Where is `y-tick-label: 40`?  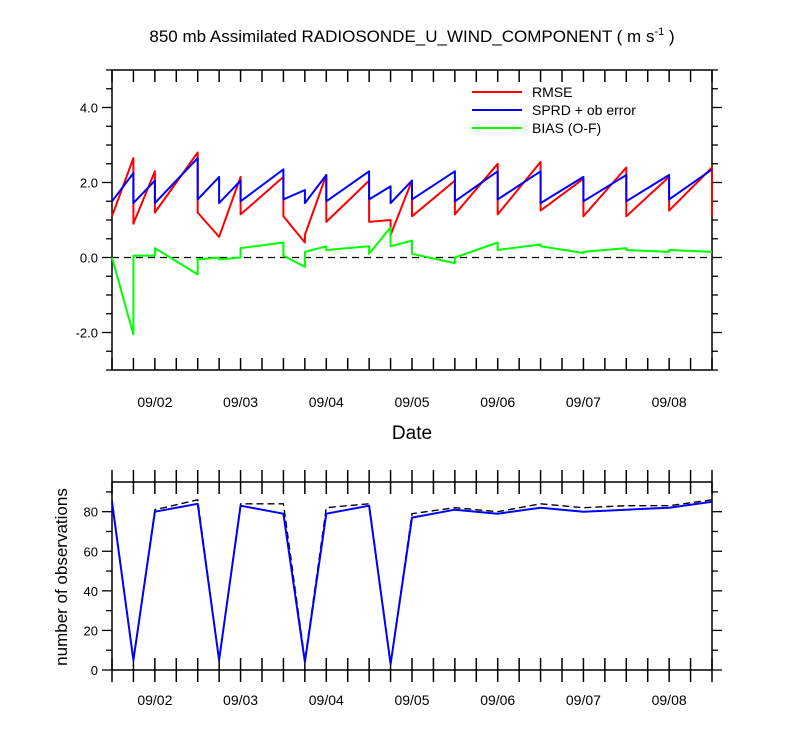
y-tick-label: 40 is located at coordinates (91, 591).